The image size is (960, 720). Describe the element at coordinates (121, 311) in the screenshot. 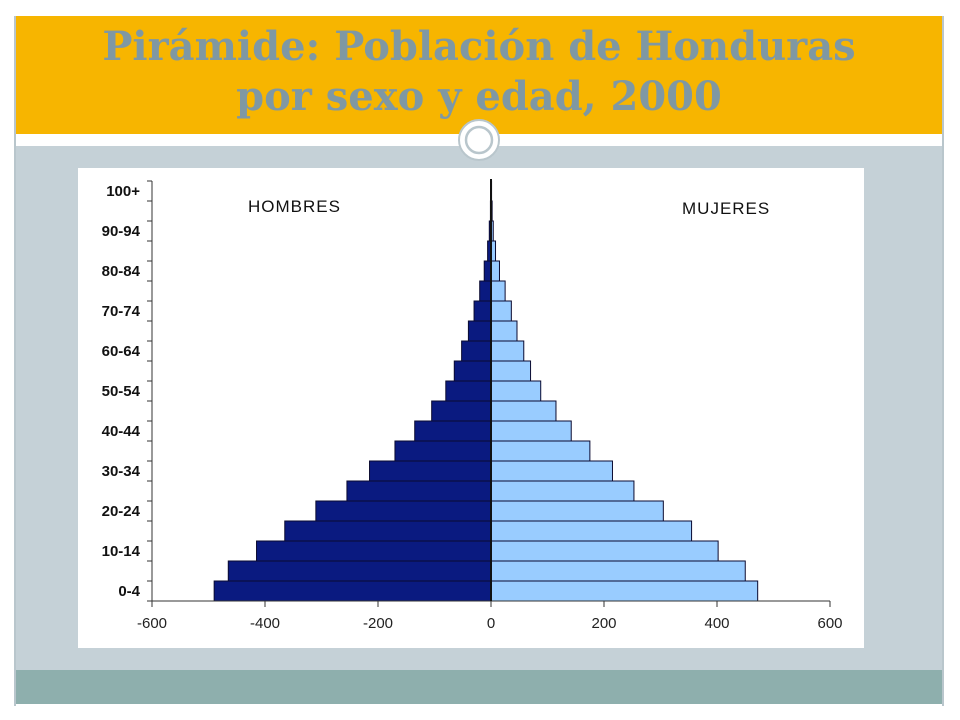

I see `age-label-70-74: 70-74` at that location.